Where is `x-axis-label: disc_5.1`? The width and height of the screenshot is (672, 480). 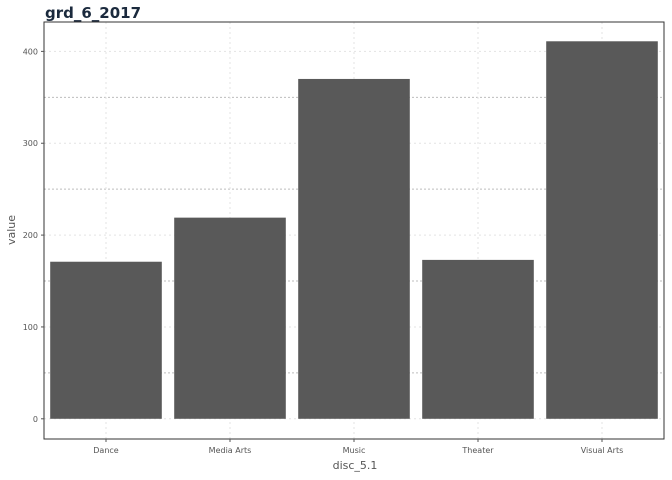
x-axis-label: disc_5.1 is located at coordinates (355, 465).